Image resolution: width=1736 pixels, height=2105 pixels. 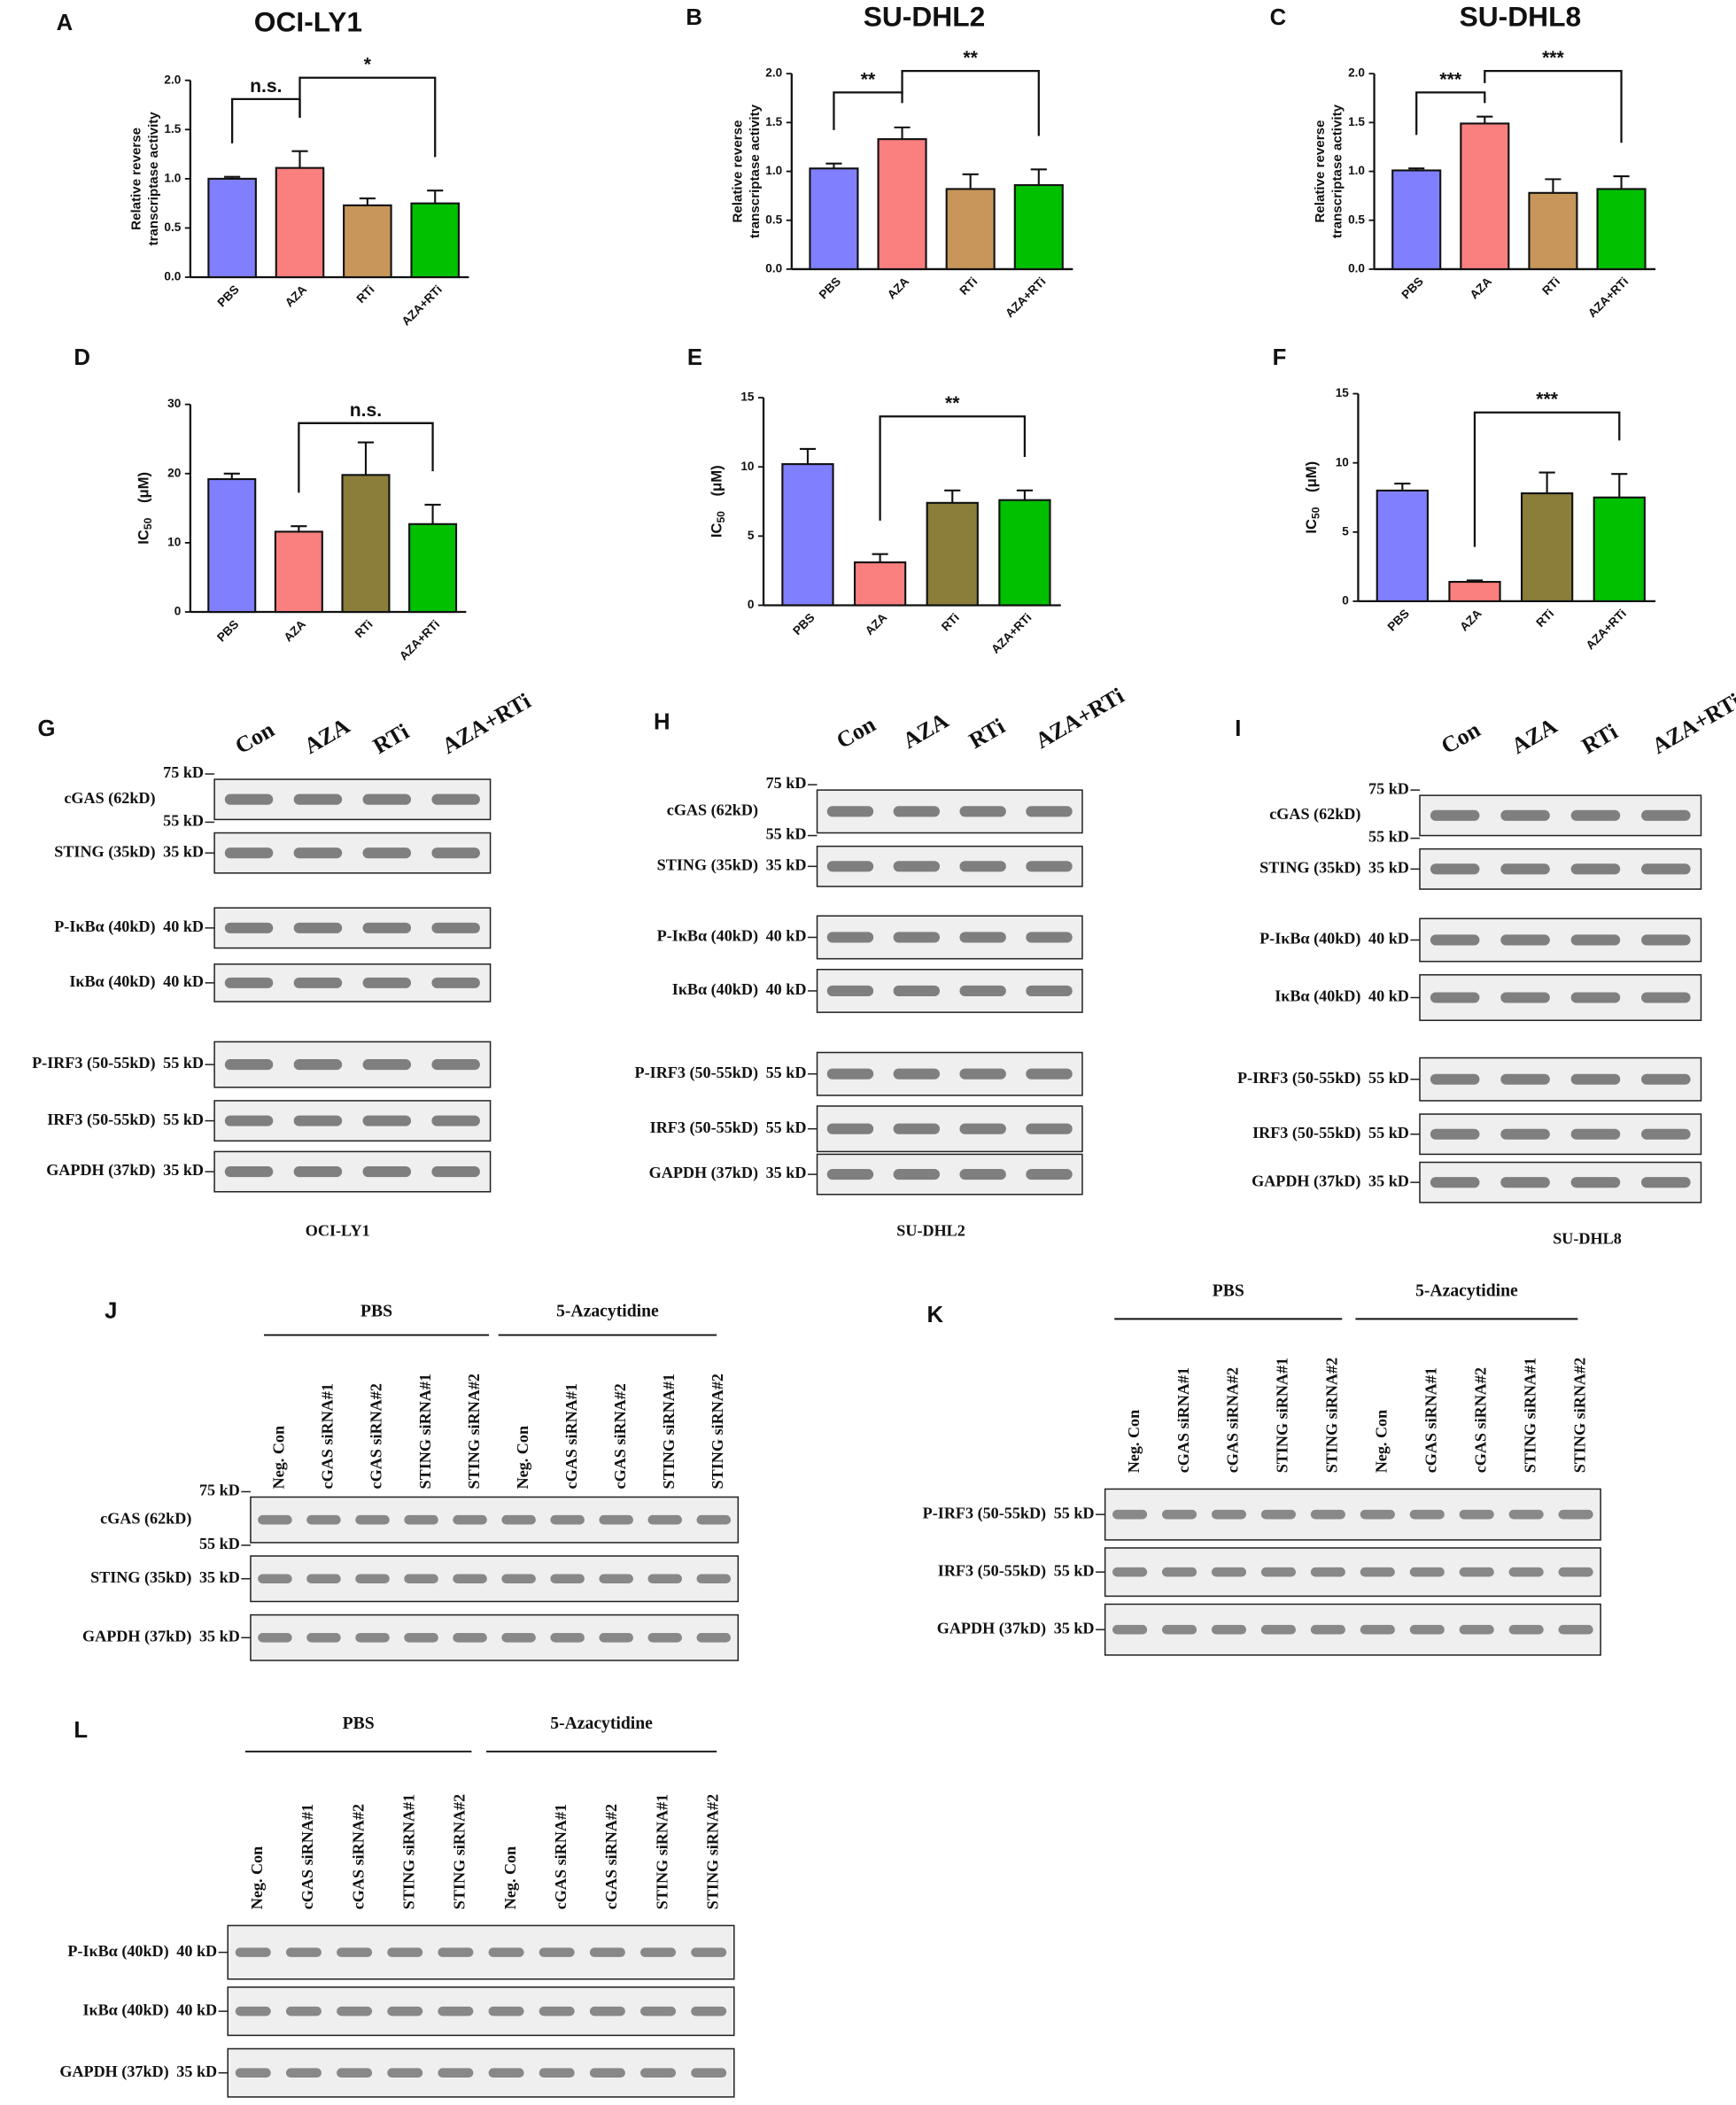 I want to click on y-tick-label: 0.0, so click(x=172, y=276).